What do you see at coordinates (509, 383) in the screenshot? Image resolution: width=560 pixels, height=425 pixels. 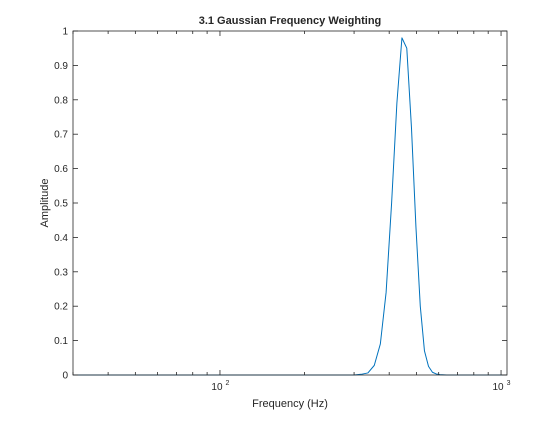 I see `x-tick-label-exponent: 3` at bounding box center [509, 383].